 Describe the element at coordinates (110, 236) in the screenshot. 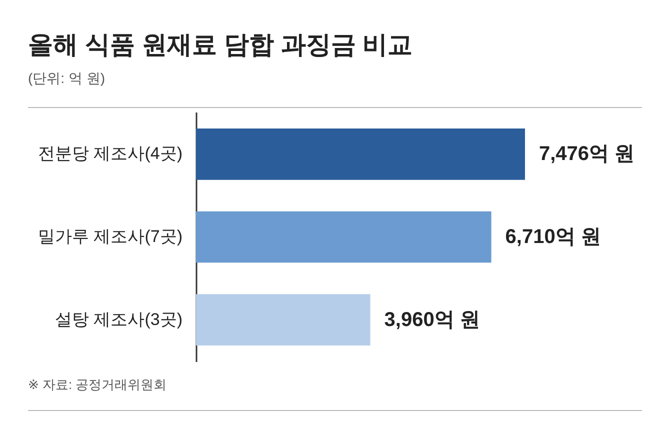

I see `y-tick-label: 밀가루 제조사(7곳)` at that location.